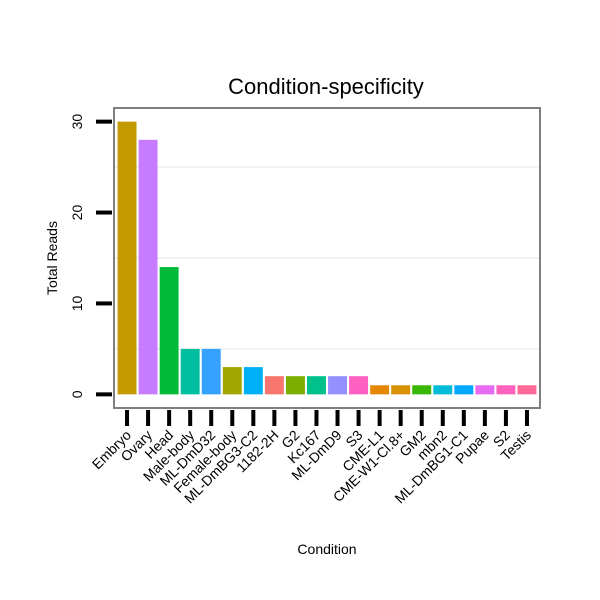 The width and height of the screenshot is (600, 600). Describe the element at coordinates (77, 394) in the screenshot. I see `y-tick-label: 0` at that location.